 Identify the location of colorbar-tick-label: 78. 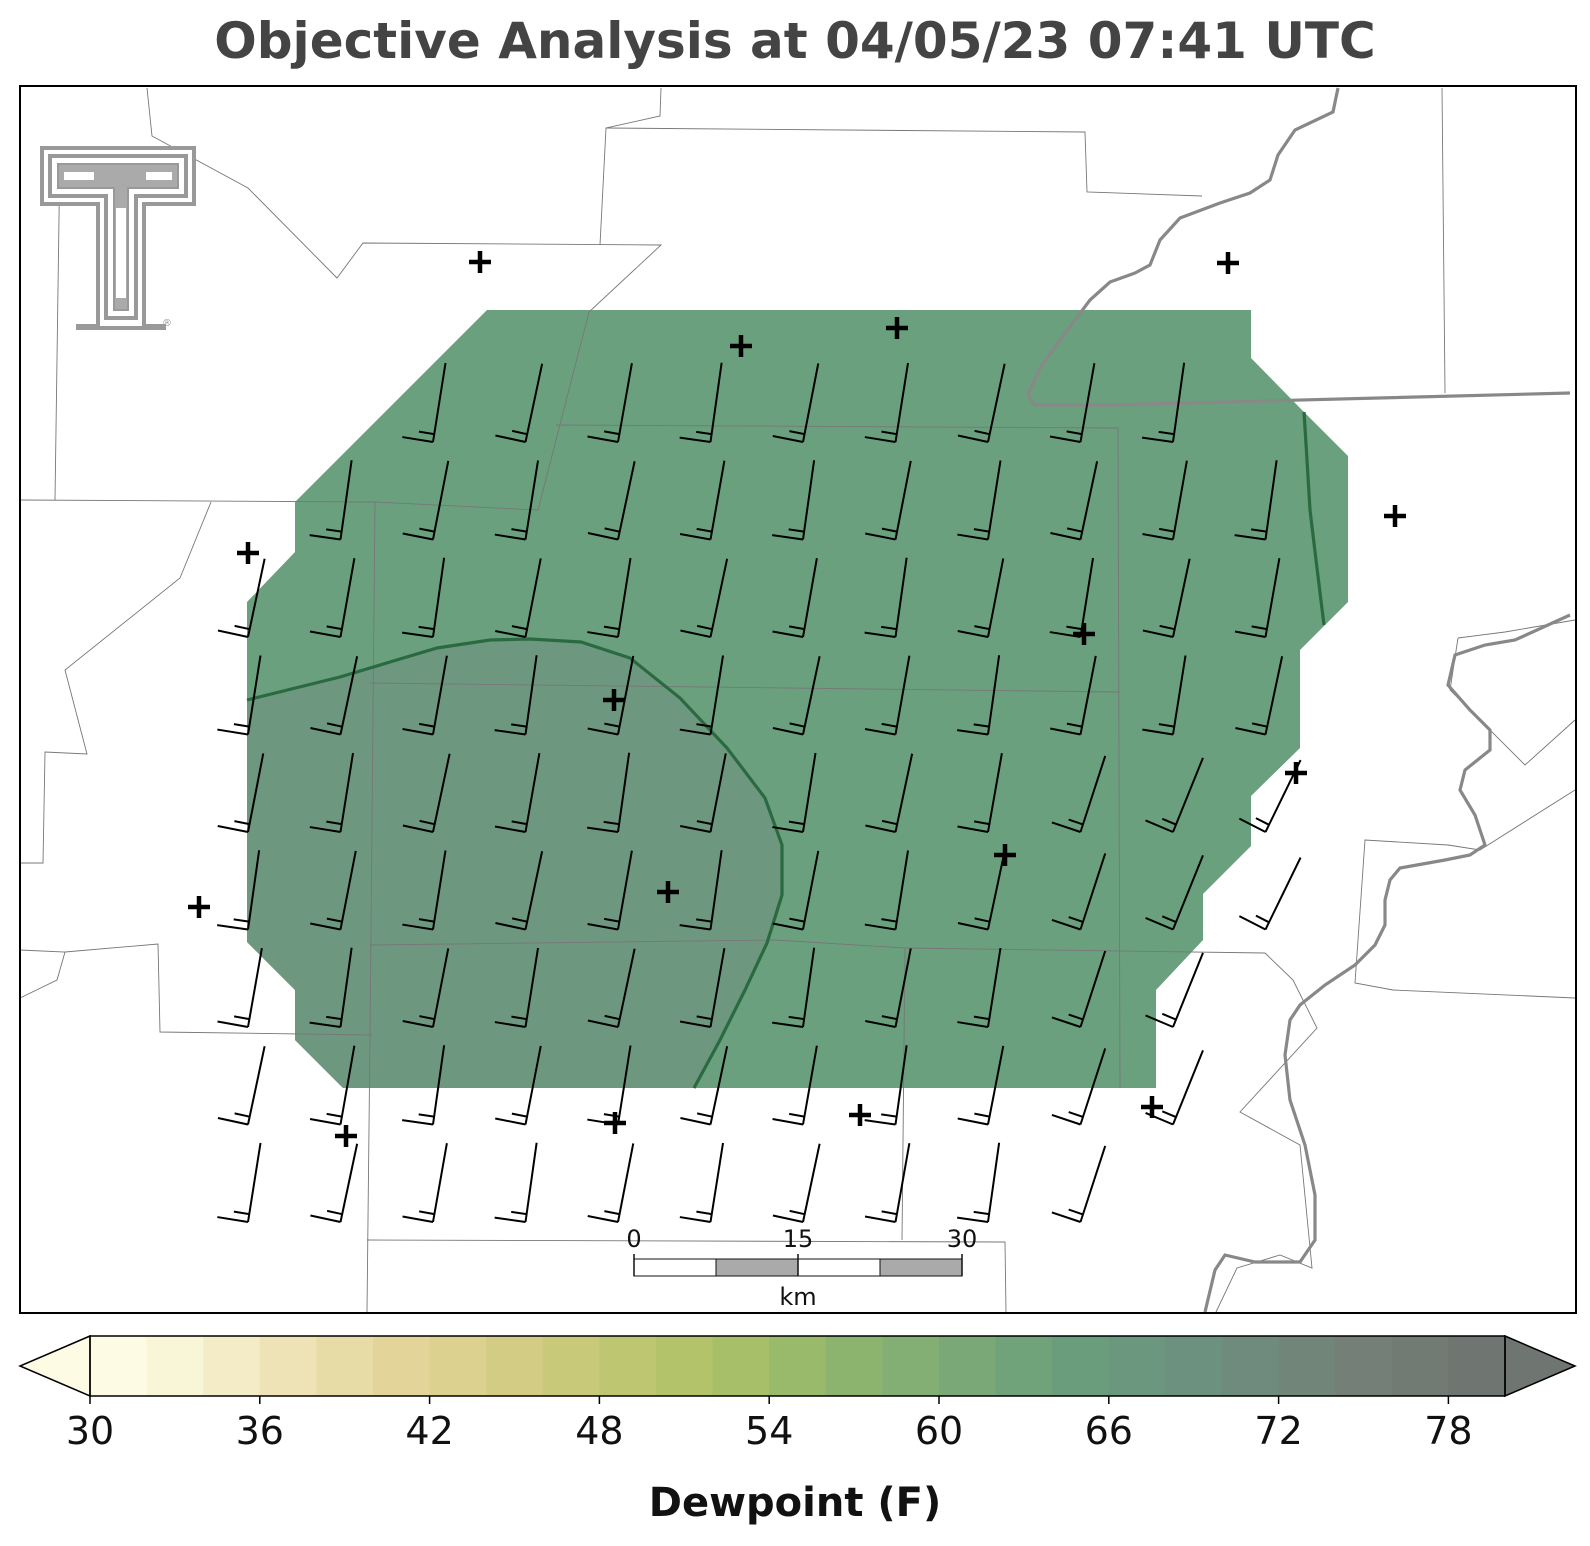
(1448, 1431).